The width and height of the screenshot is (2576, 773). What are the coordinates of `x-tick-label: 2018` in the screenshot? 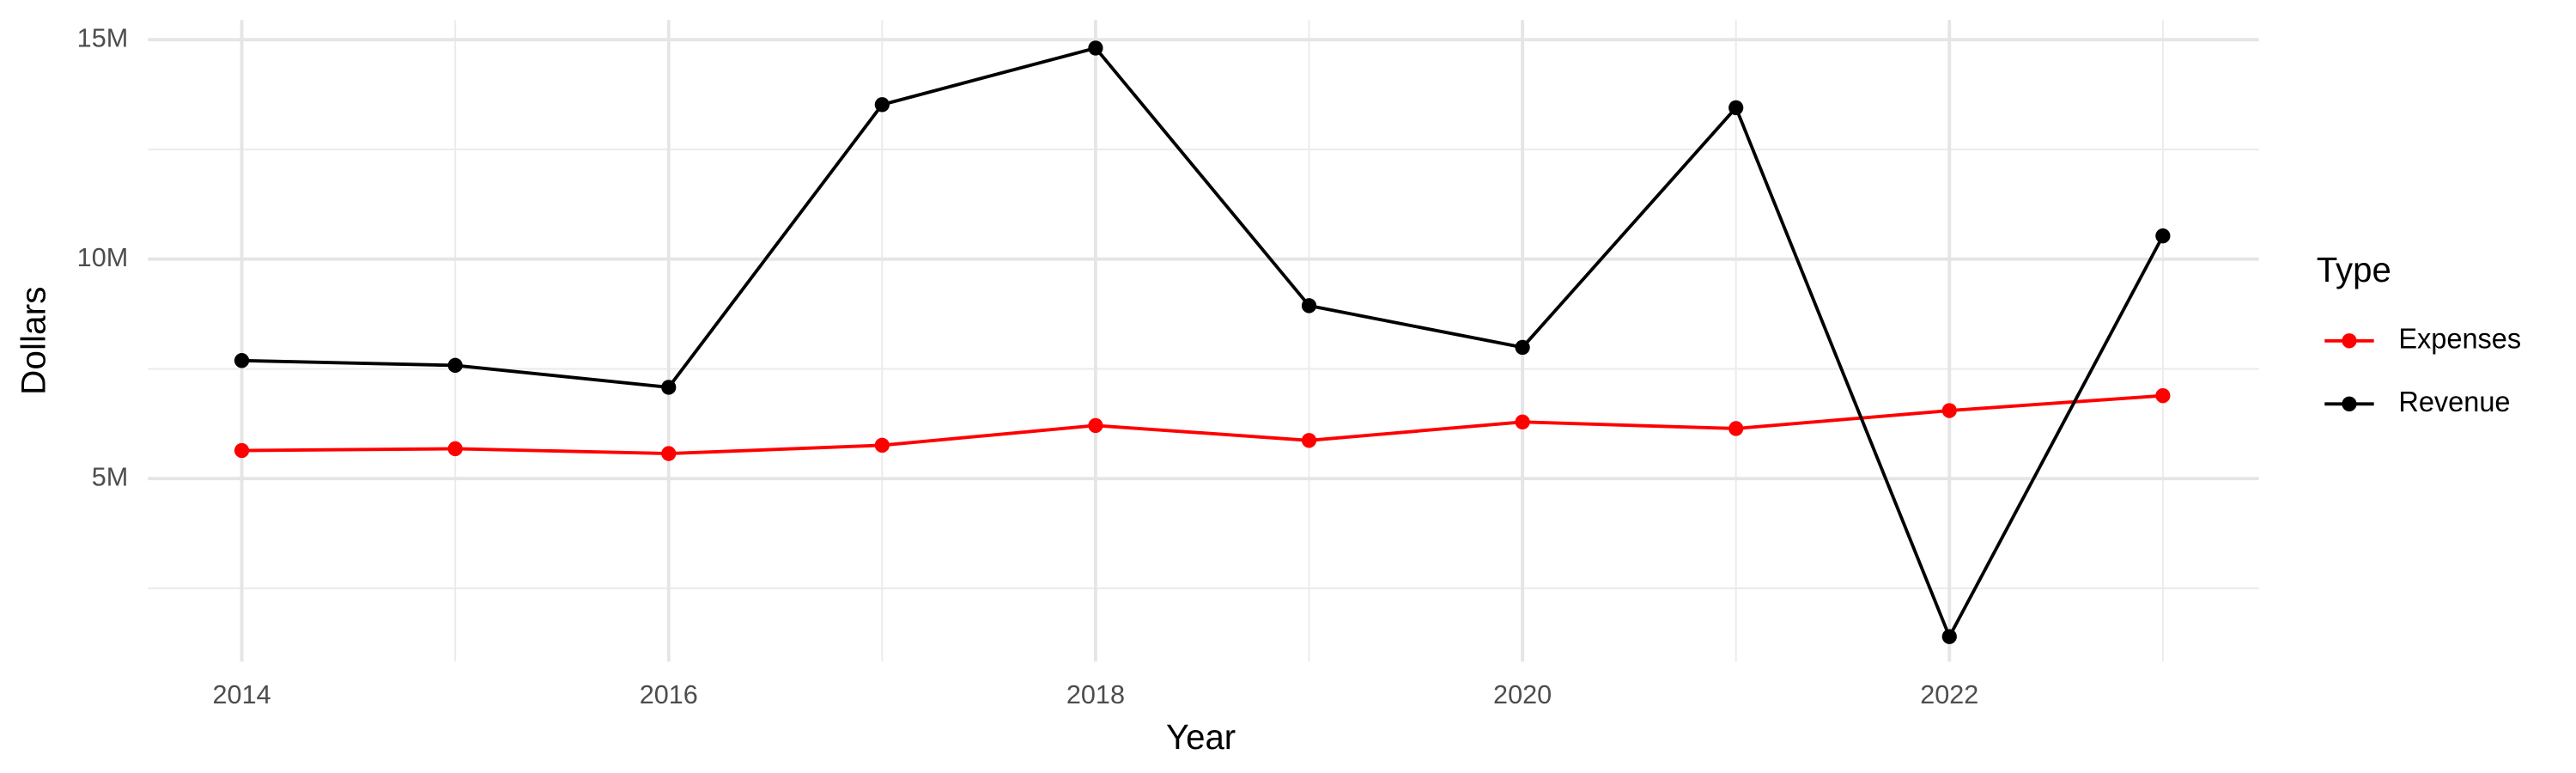 It's located at (1096, 694).